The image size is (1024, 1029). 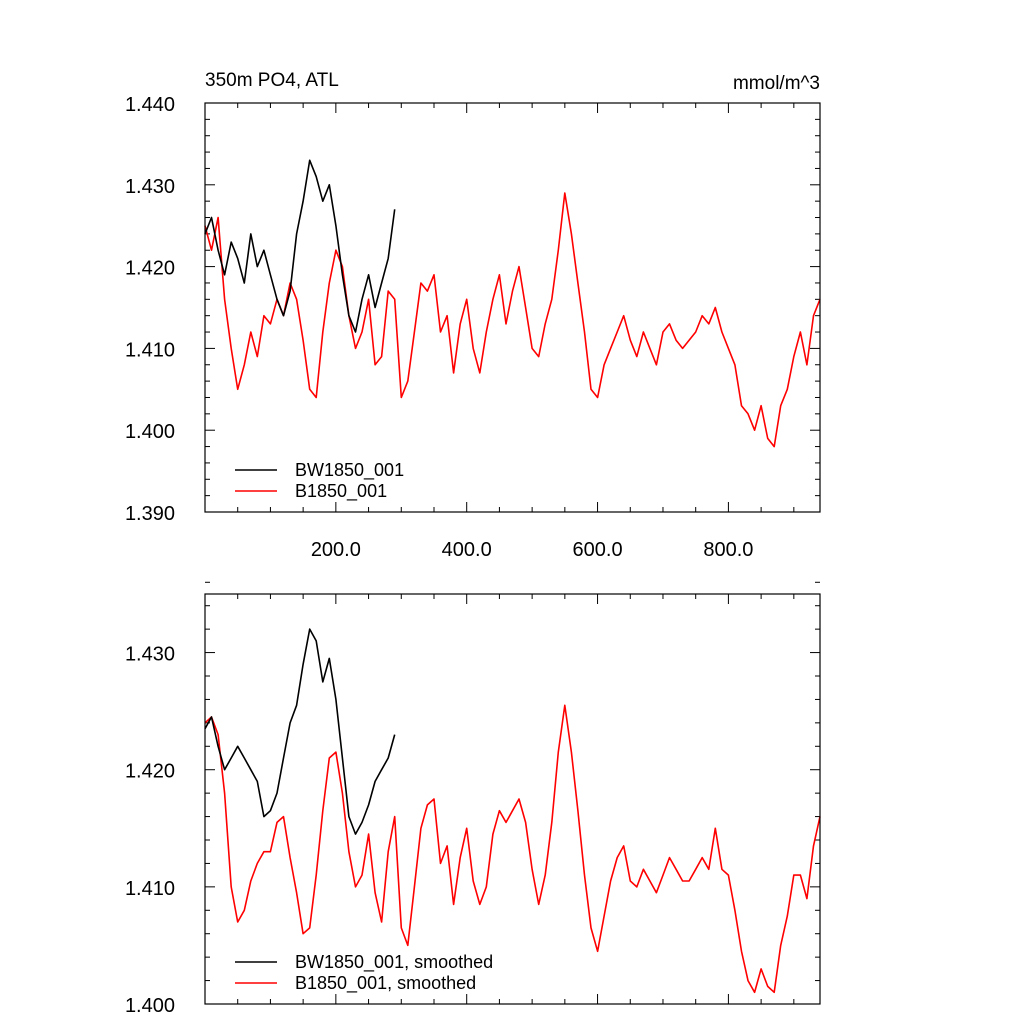 I want to click on y-tick-label: 1.440, so click(x=150, y=105).